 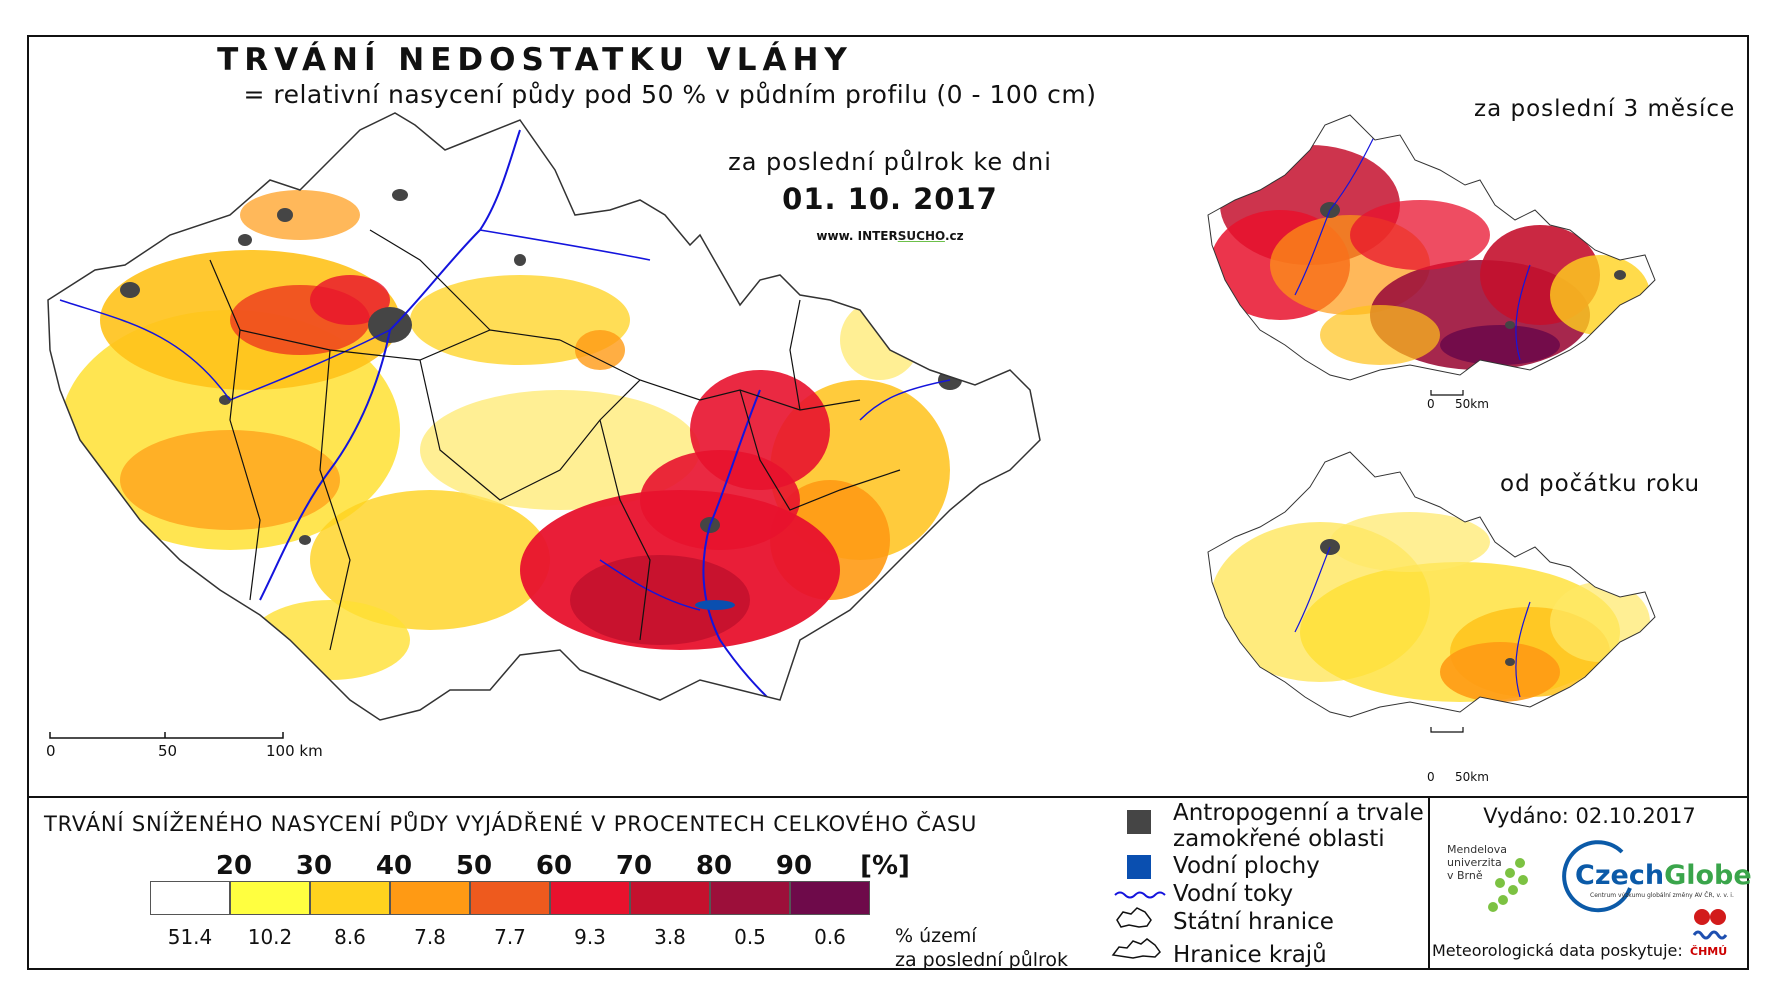 I want to click on legend-divider, so click(x=888, y=797).